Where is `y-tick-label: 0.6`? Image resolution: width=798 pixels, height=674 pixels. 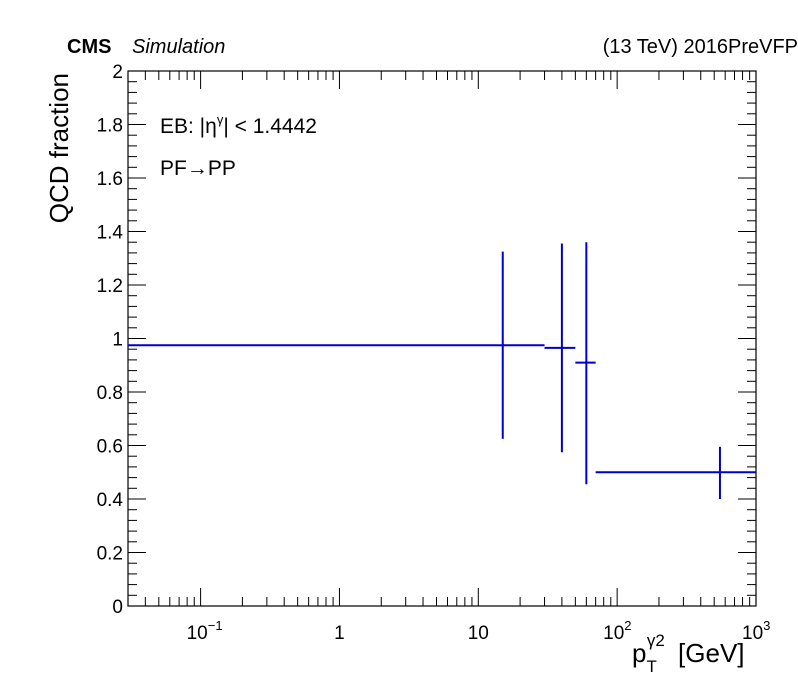
y-tick-label: 0.6 is located at coordinates (110, 447).